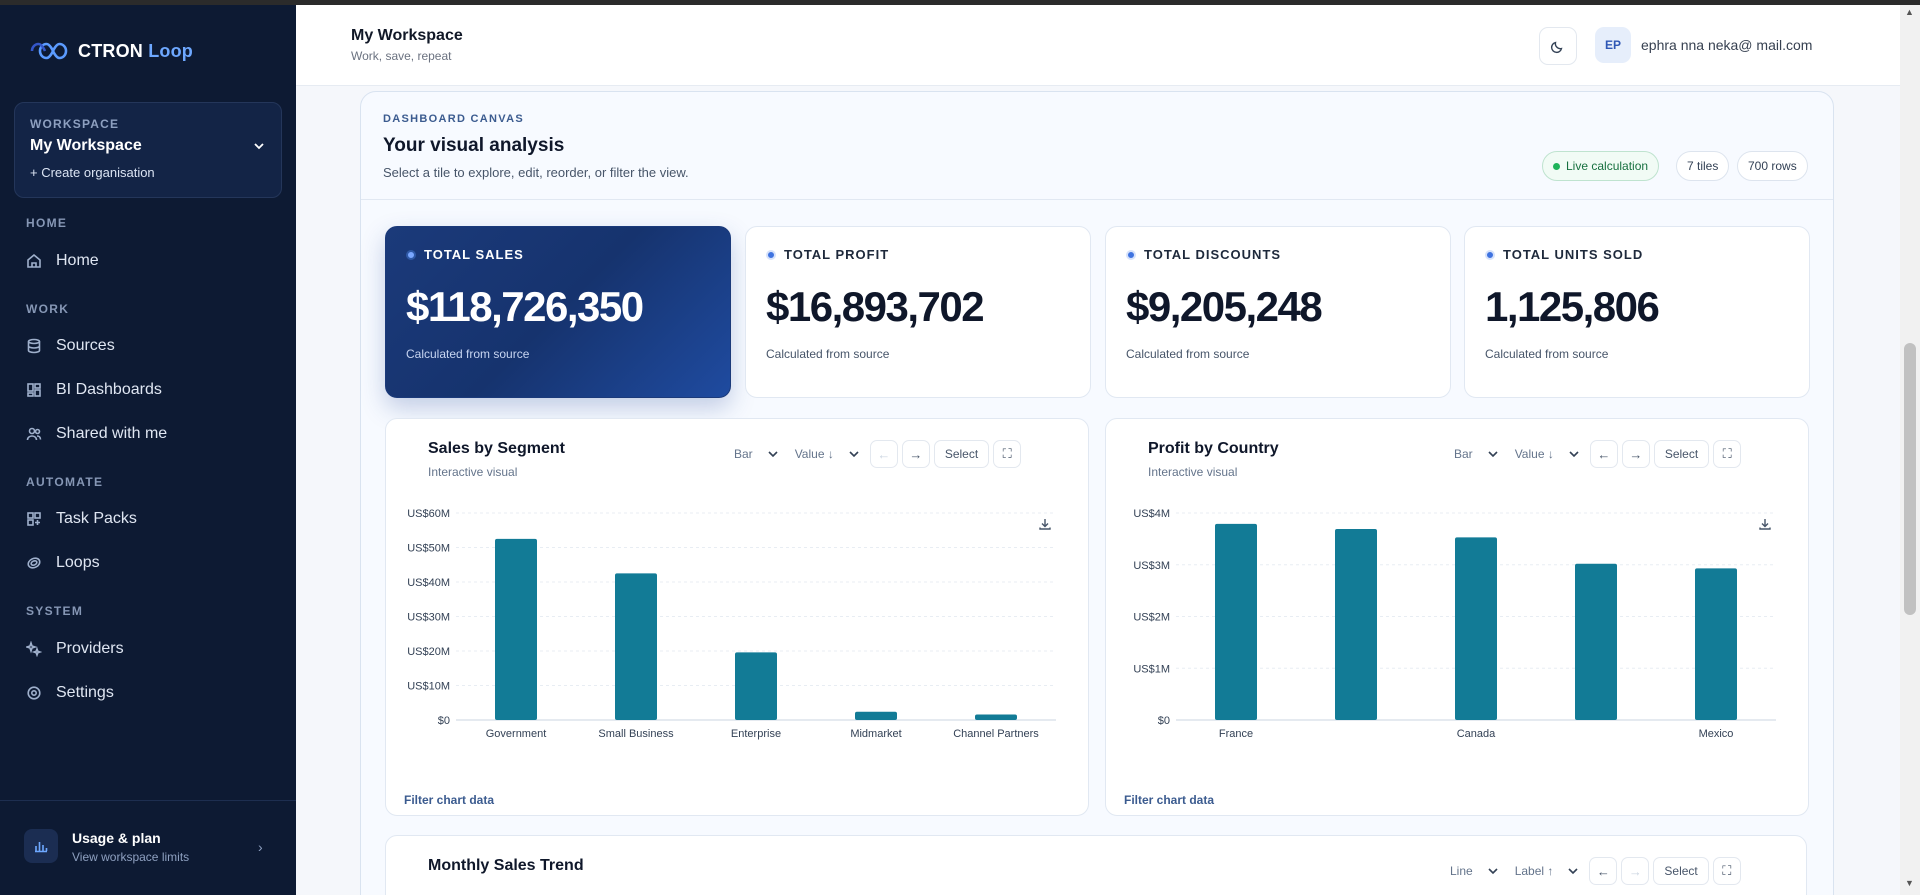 The image size is (1920, 895). What do you see at coordinates (1213, 254) in the screenshot?
I see `kpi-label: TOTAL DISCOUNTS` at bounding box center [1213, 254].